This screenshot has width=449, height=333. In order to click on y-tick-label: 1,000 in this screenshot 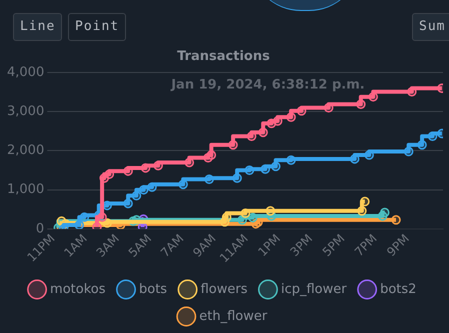, I will do `click(25, 190)`.